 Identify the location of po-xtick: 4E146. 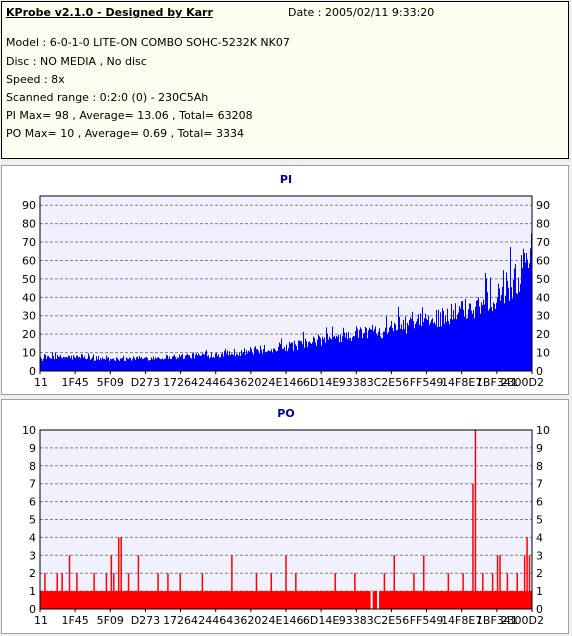
(286, 620).